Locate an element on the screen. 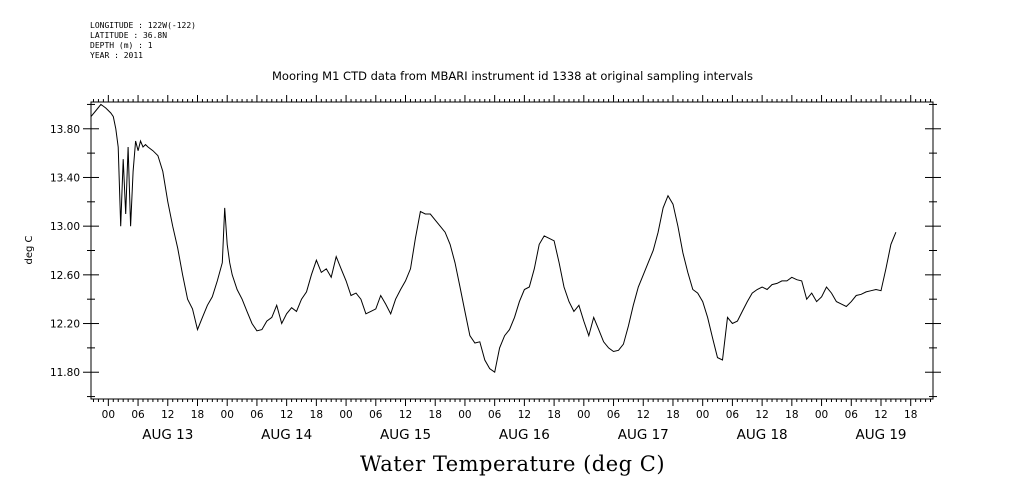 This screenshot has height=504, width=1009. y-tick-label: 13.80 is located at coordinates (65, 130).